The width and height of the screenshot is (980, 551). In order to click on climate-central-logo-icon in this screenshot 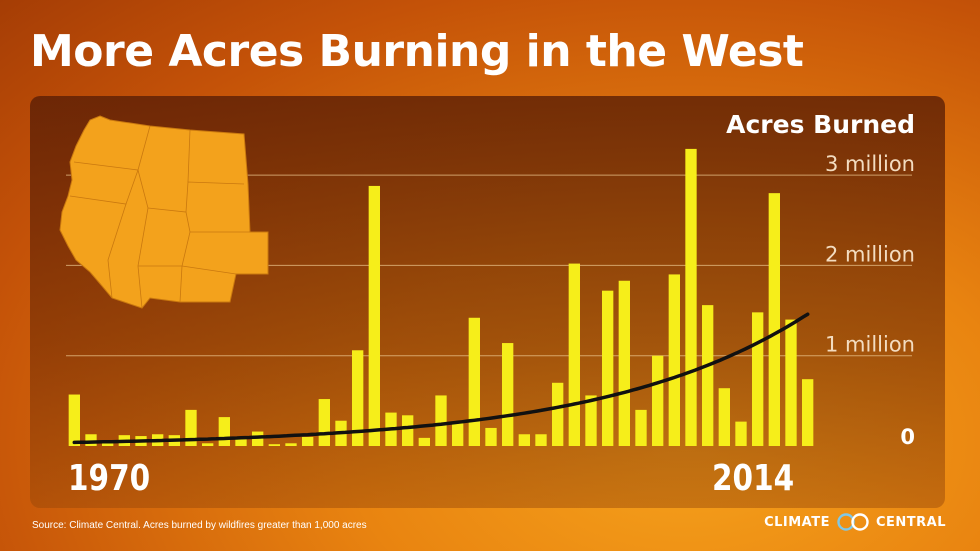, I will do `click(853, 522)`.